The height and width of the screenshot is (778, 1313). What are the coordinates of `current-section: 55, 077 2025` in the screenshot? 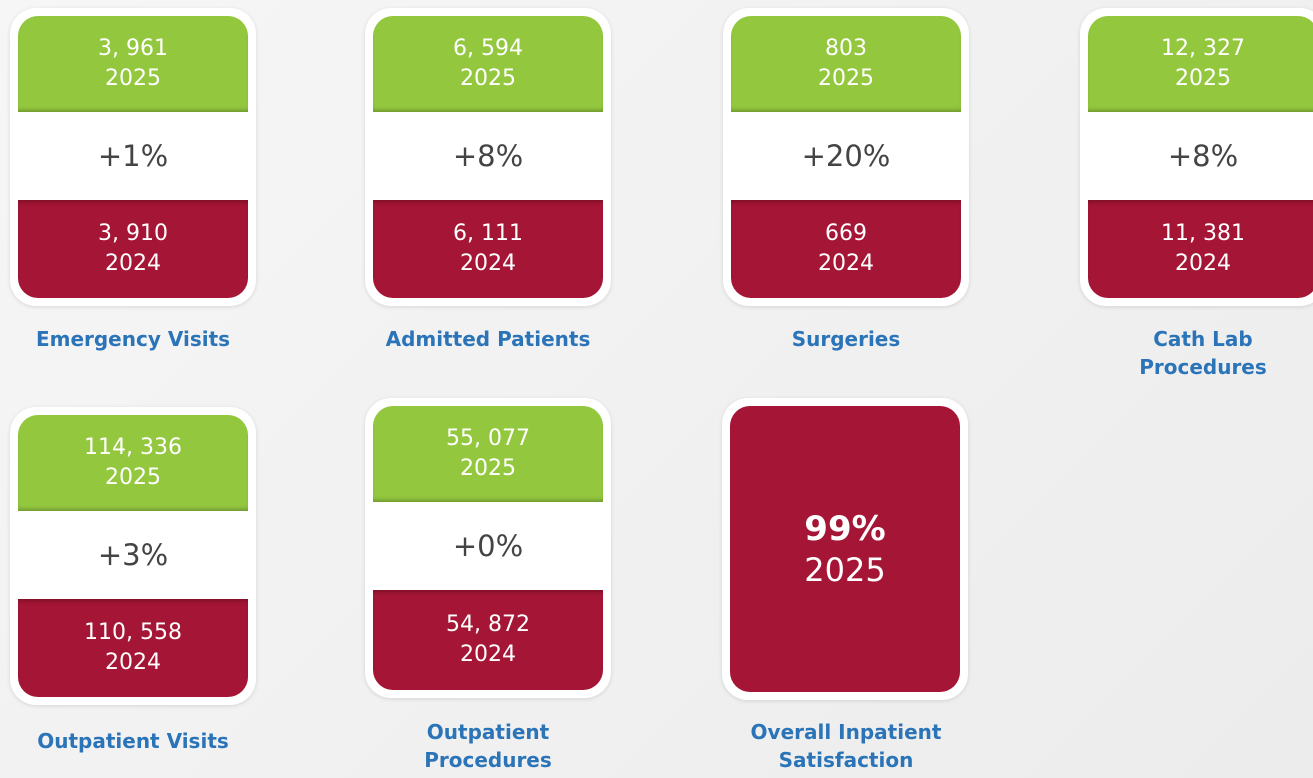 It's located at (488, 454).